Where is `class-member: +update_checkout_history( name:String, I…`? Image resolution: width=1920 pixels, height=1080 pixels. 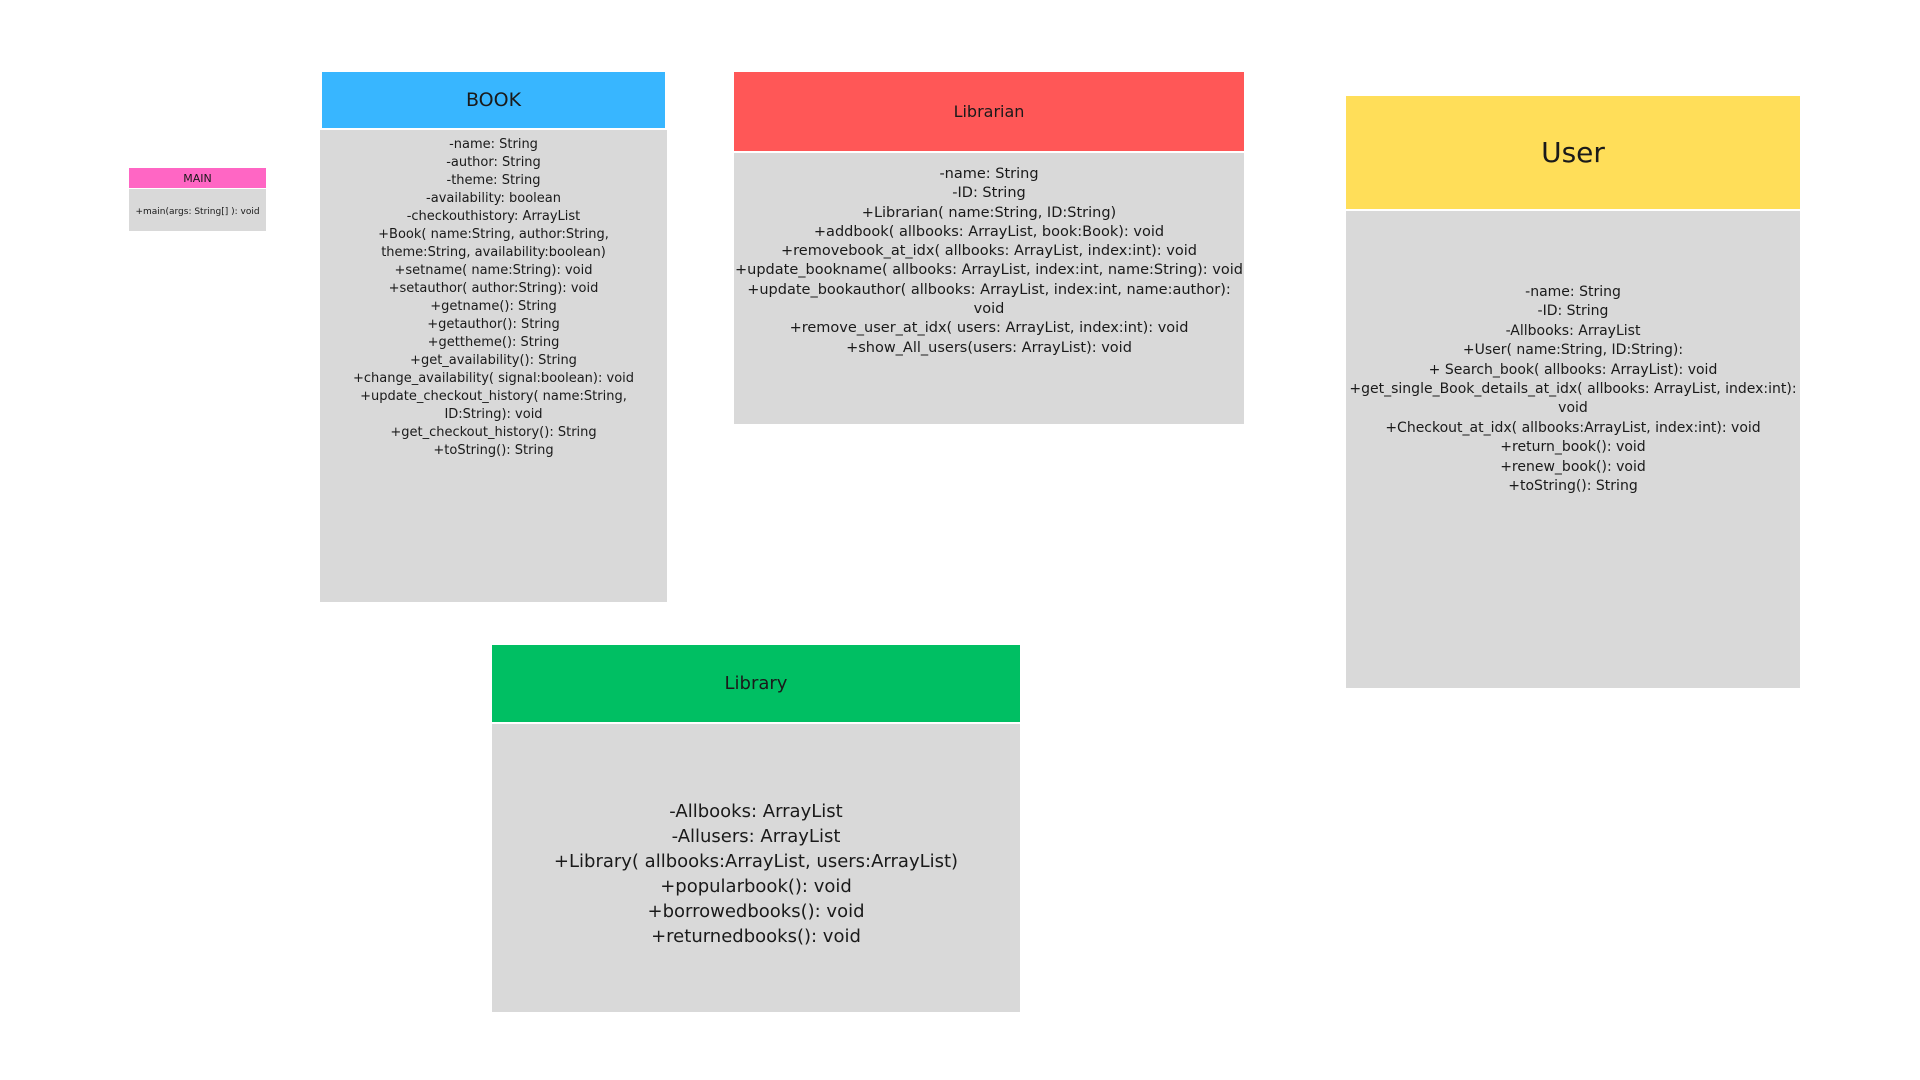 class-member: +update_checkout_history( name:String, I… is located at coordinates (493, 405).